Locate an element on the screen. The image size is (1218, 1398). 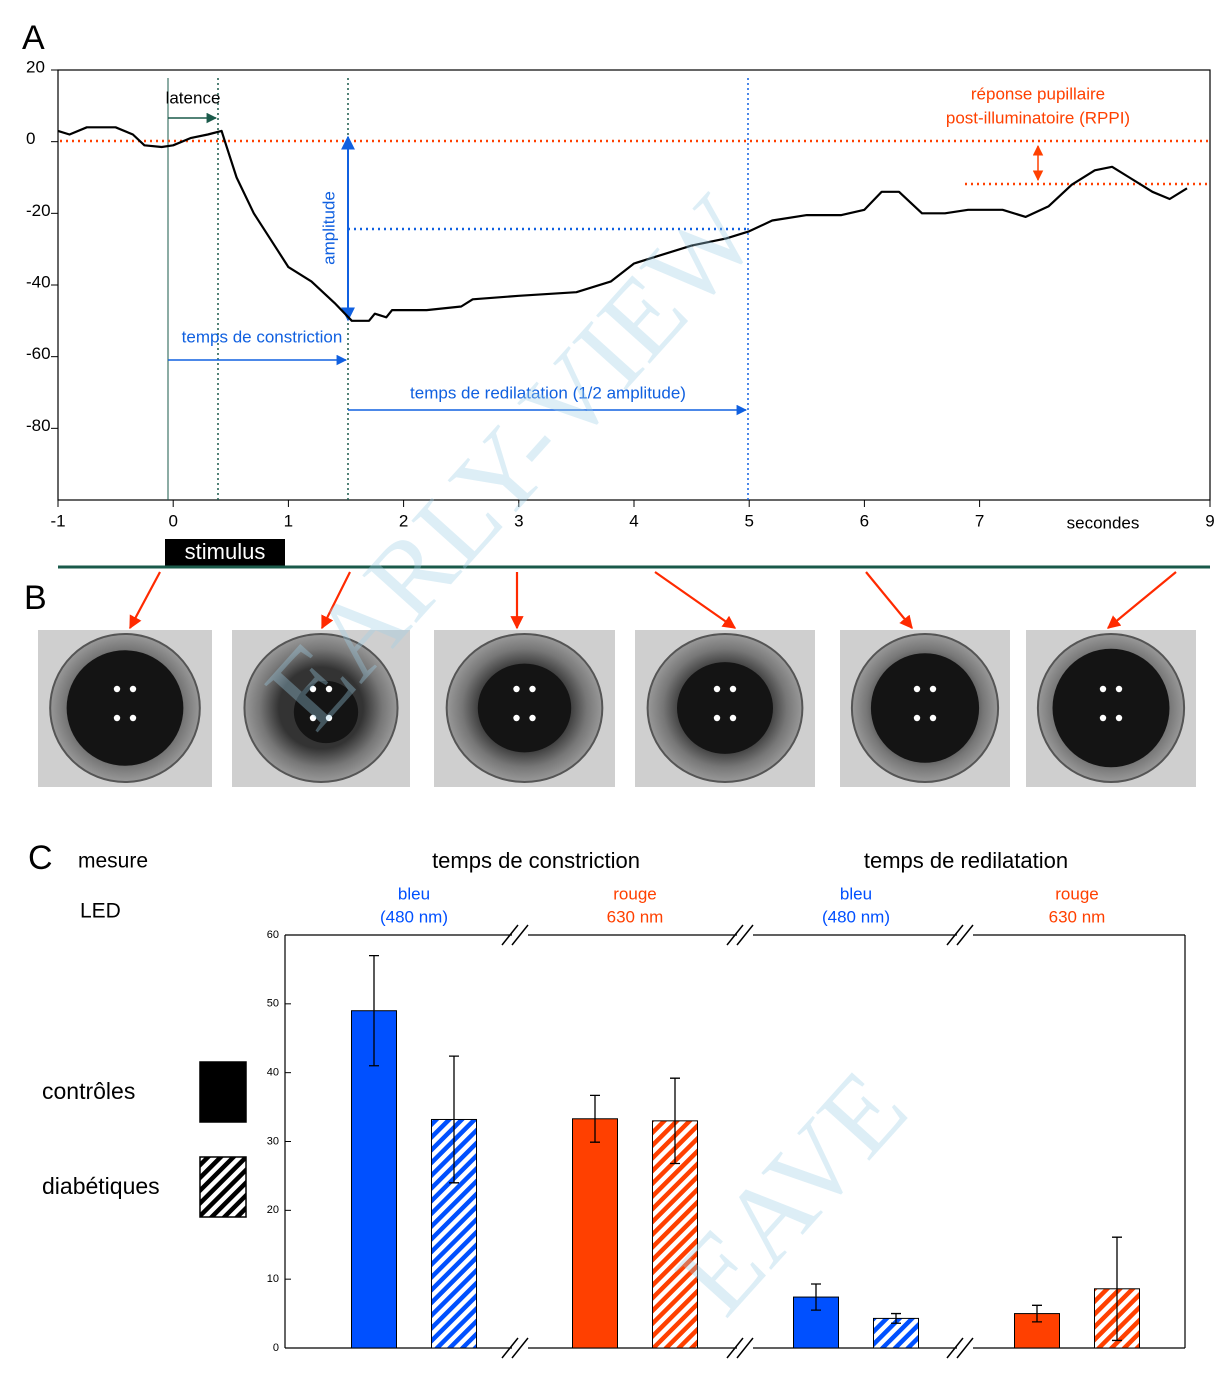
stimulus-bar is located at coordinates (225, 552).